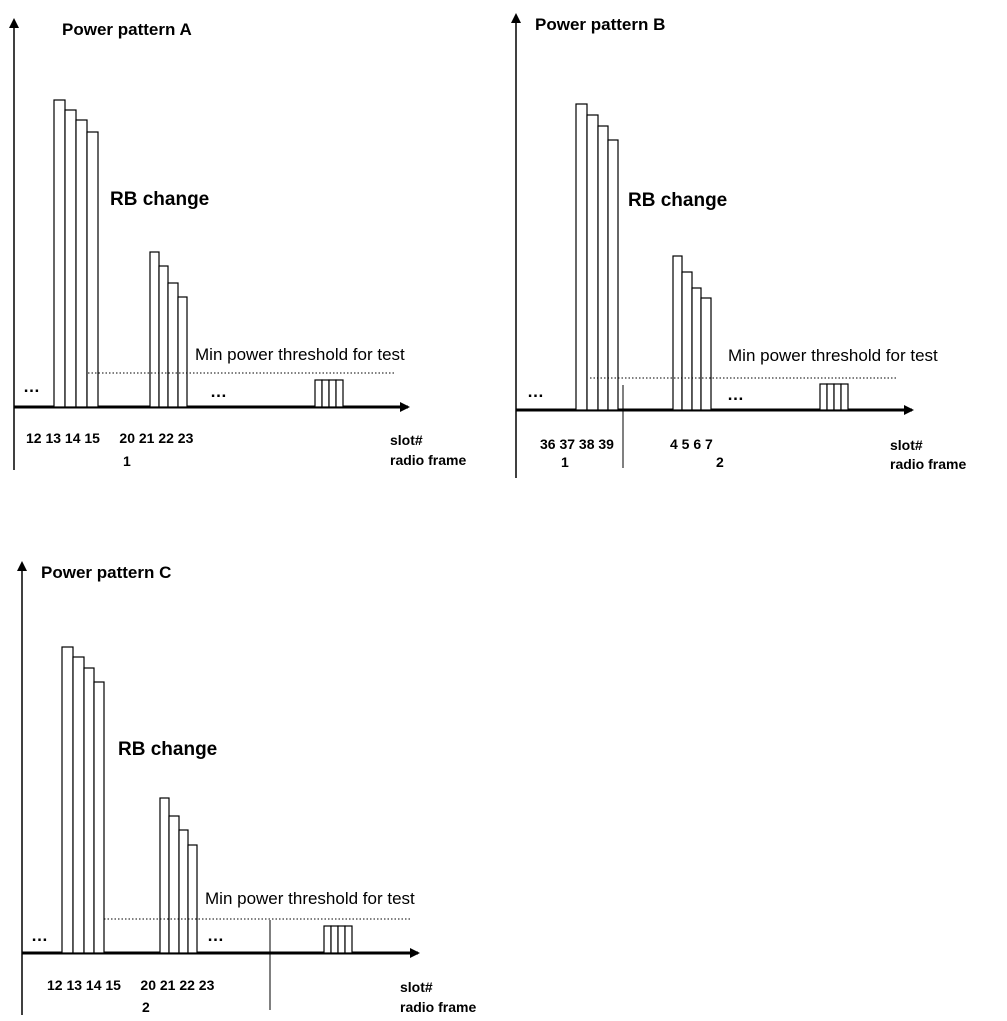  I want to click on radio-frame-number-left: 1, so click(565, 462).